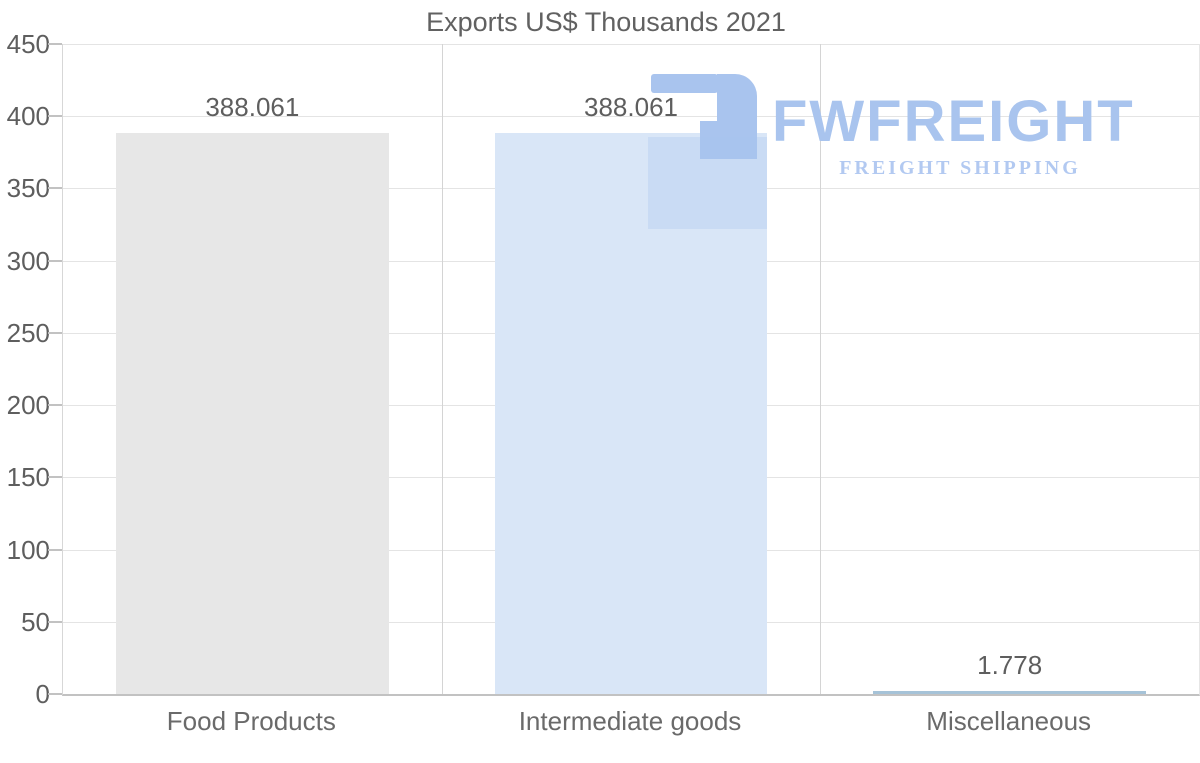  What do you see at coordinates (1009, 721) in the screenshot?
I see `x-axis-label: Miscellaneous` at bounding box center [1009, 721].